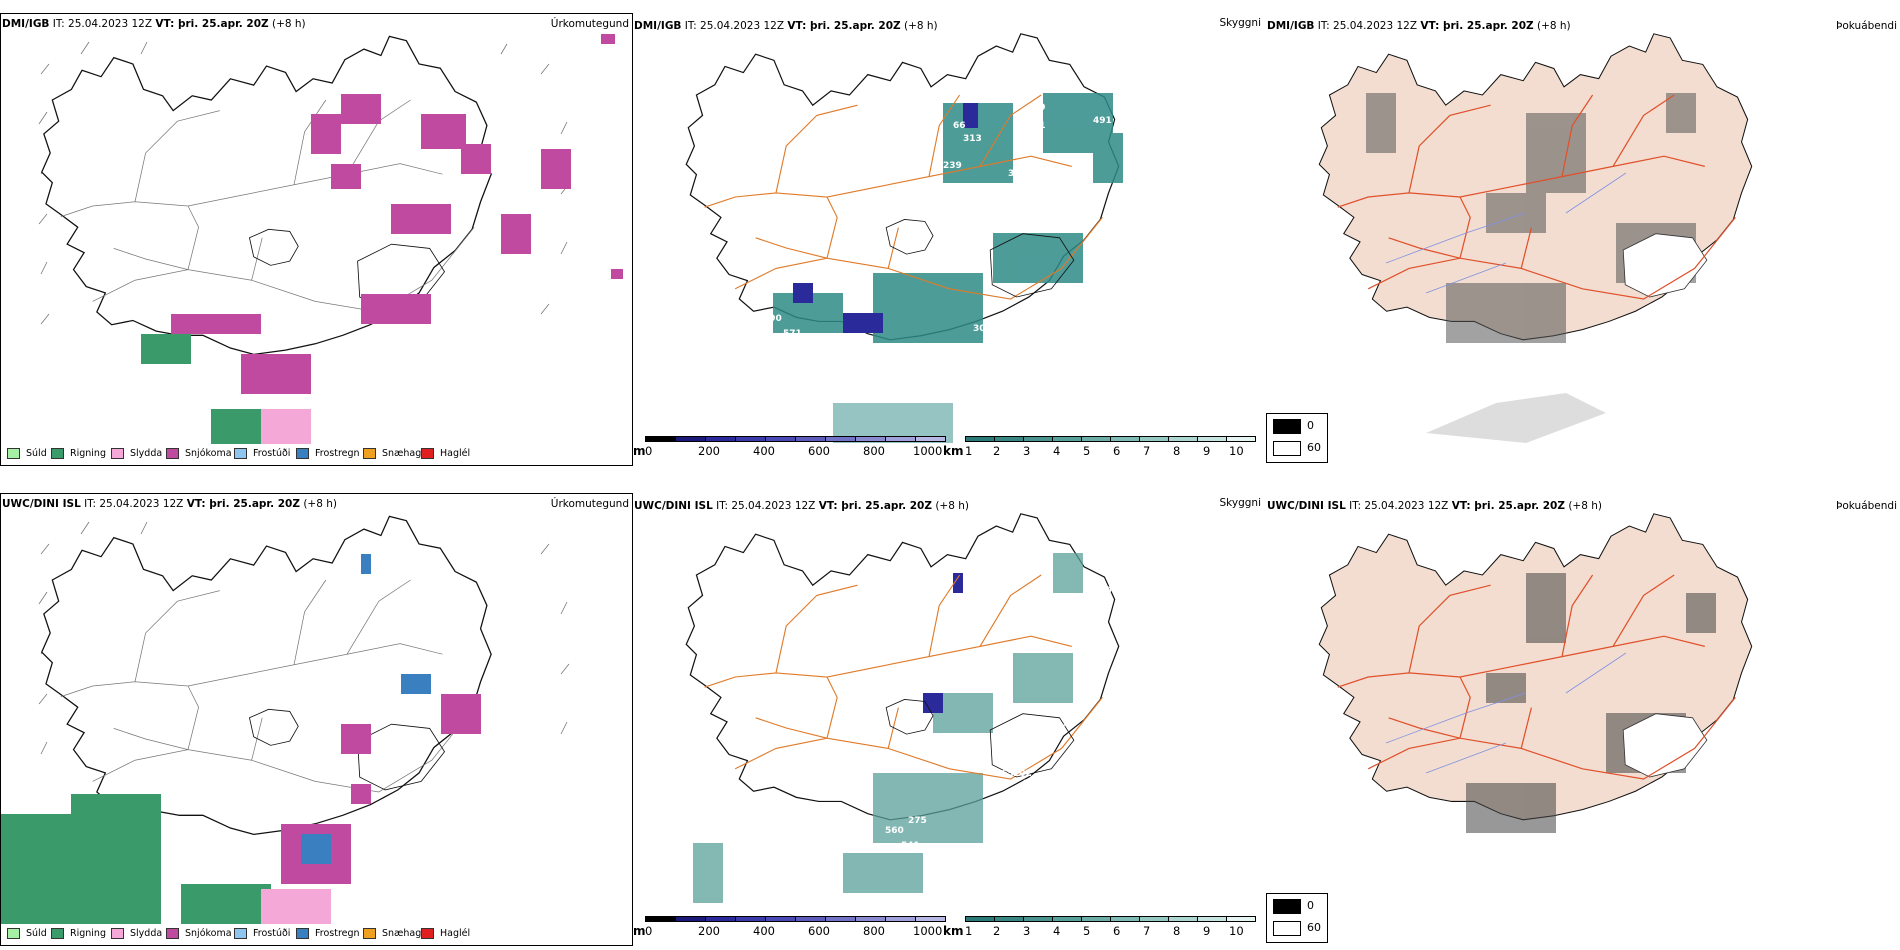  Describe the element at coordinates (948, 389) in the screenshot. I see `svg-text: 129` at that location.